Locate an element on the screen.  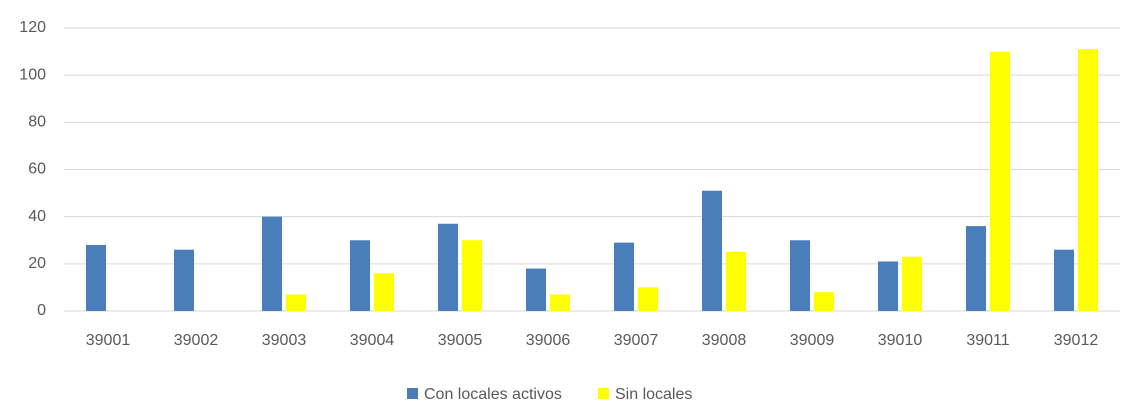
y-tick-label: 100 is located at coordinates (32, 74).